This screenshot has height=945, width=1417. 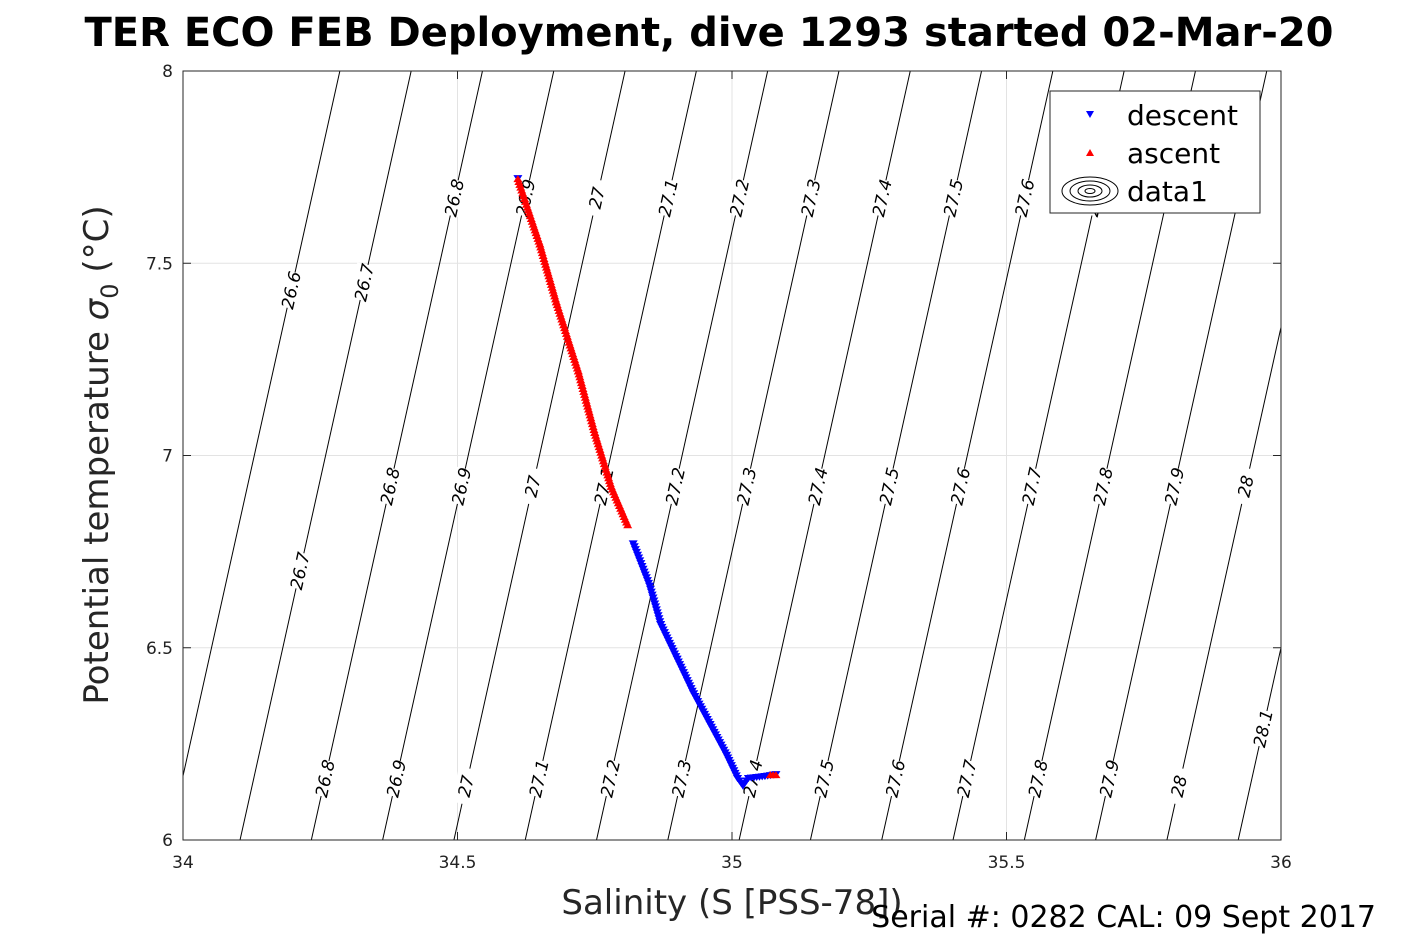 I want to click on y-axis-label-unit: (°C), so click(x=97, y=238).